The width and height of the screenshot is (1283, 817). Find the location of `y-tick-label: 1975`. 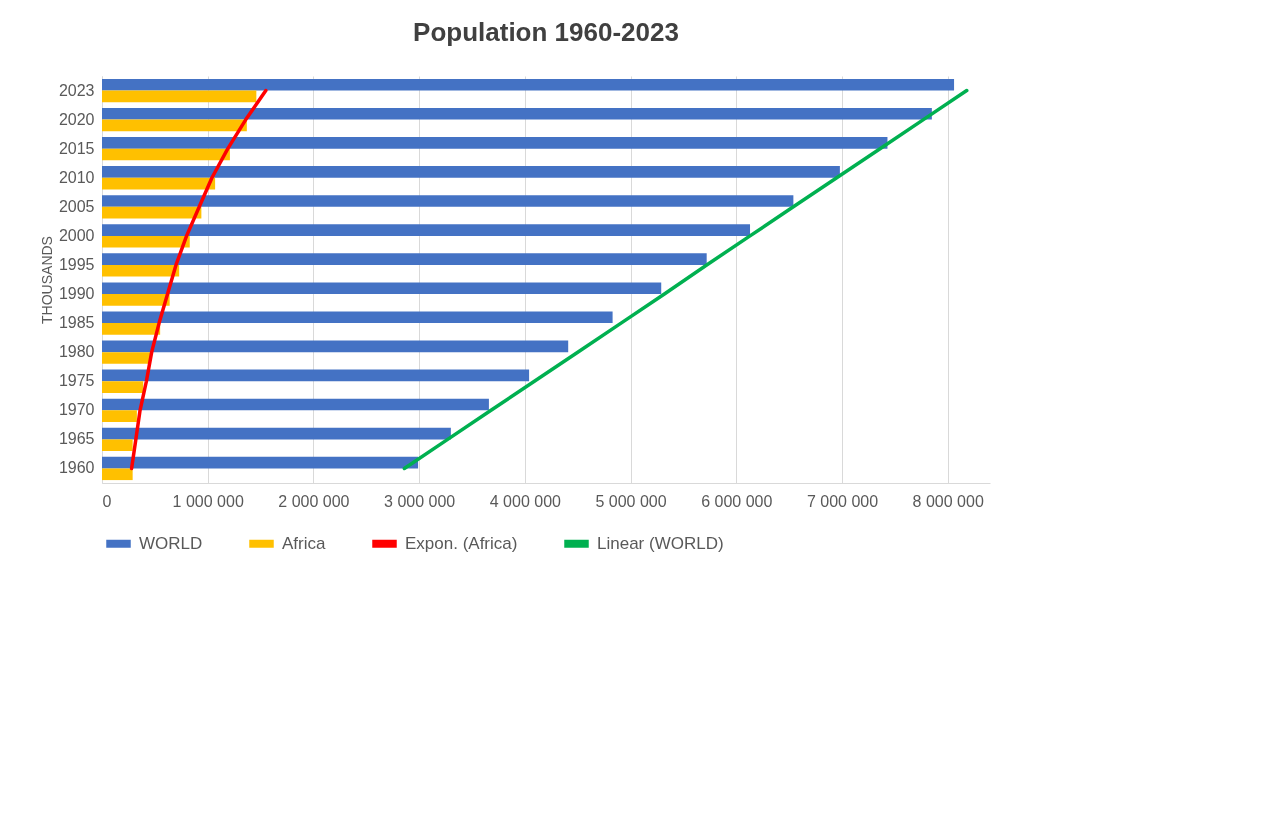

y-tick-label: 1975 is located at coordinates (76, 381).